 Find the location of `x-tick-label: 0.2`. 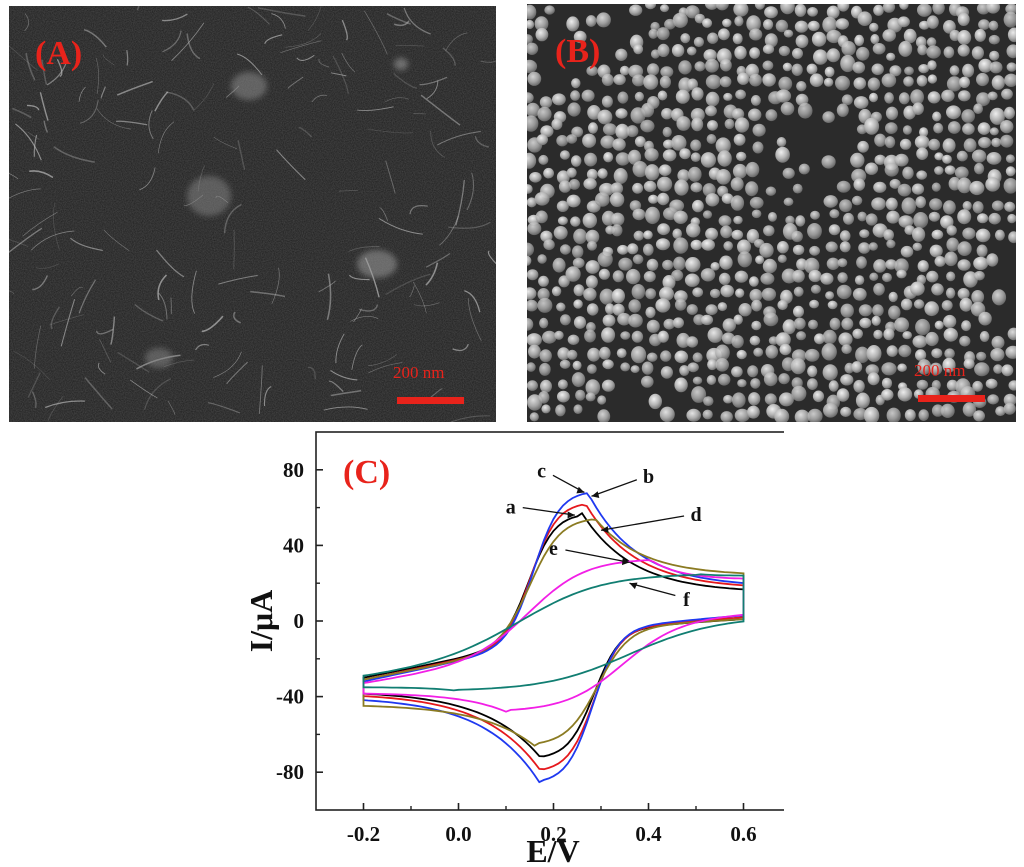

x-tick-label: 0.2 is located at coordinates (553, 834).